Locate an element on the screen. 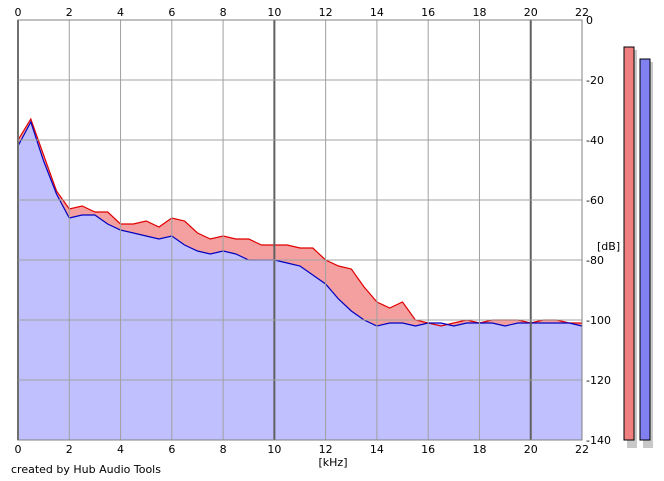  x-tick-label-top: 2 is located at coordinates (69, 12).